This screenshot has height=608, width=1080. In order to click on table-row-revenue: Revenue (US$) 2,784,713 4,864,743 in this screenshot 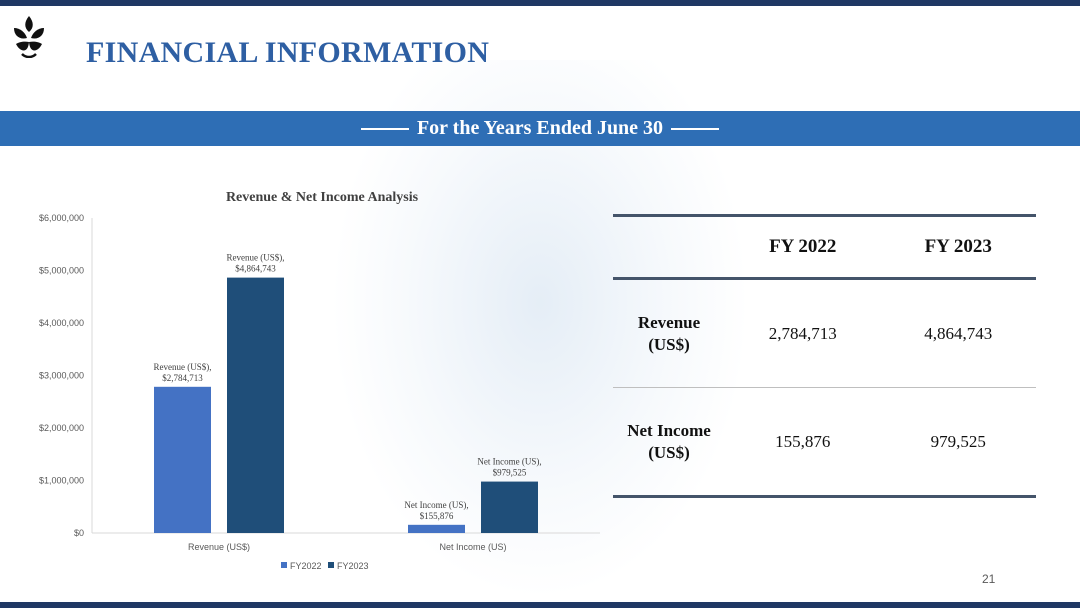, I will do `click(824, 333)`.